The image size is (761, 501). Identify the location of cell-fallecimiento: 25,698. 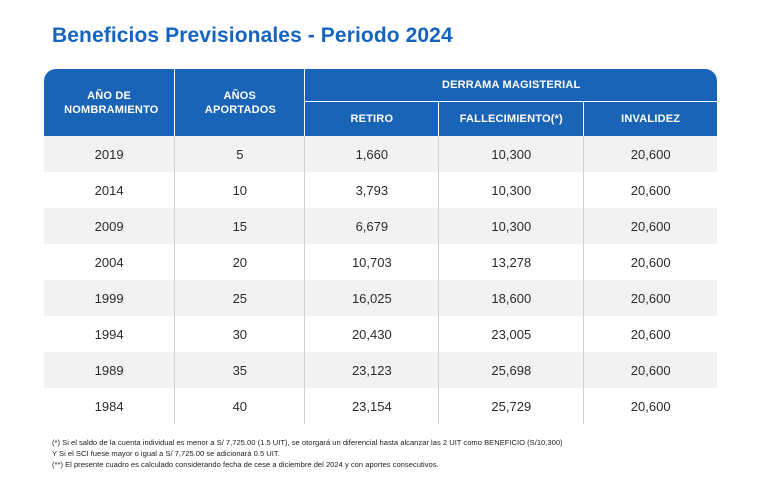
(511, 370).